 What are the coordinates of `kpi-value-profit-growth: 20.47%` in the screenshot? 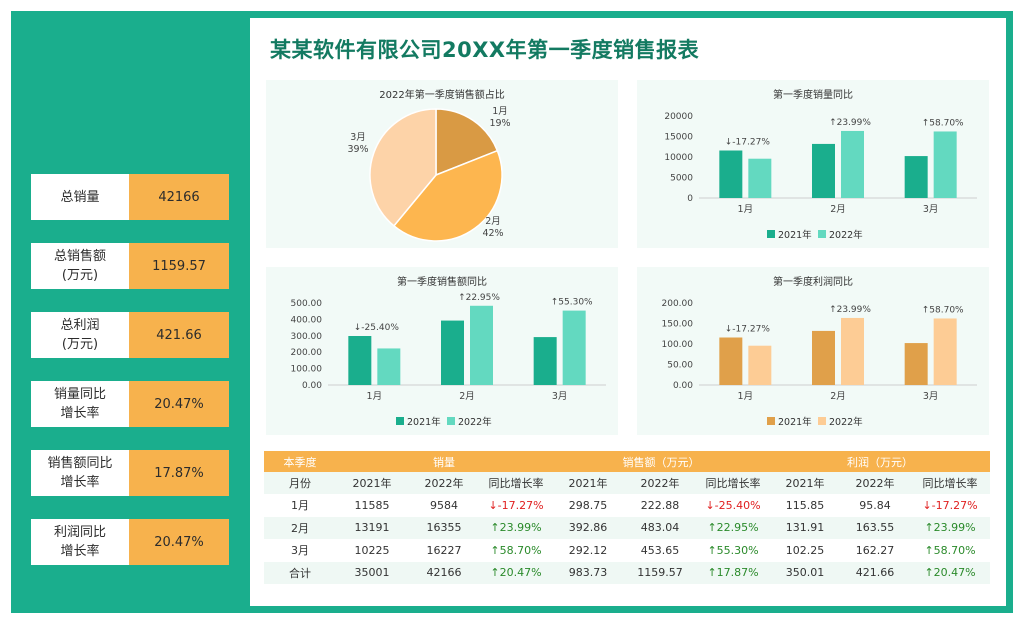 It's located at (179, 542).